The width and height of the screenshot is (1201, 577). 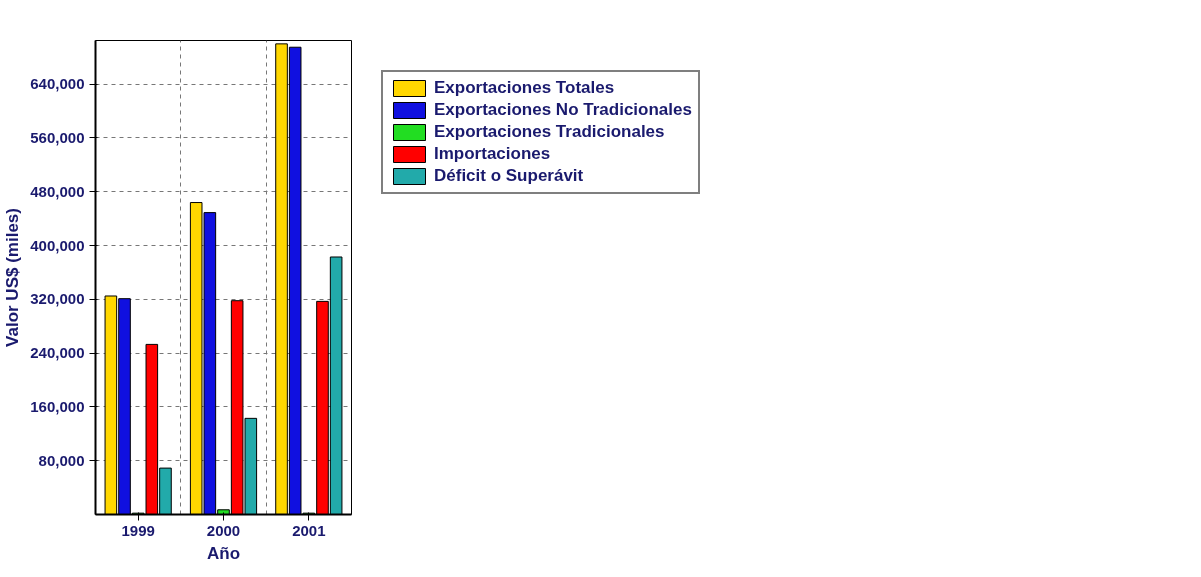 I want to click on y-axis-title: Valor US$ (miles), so click(x=13, y=277).